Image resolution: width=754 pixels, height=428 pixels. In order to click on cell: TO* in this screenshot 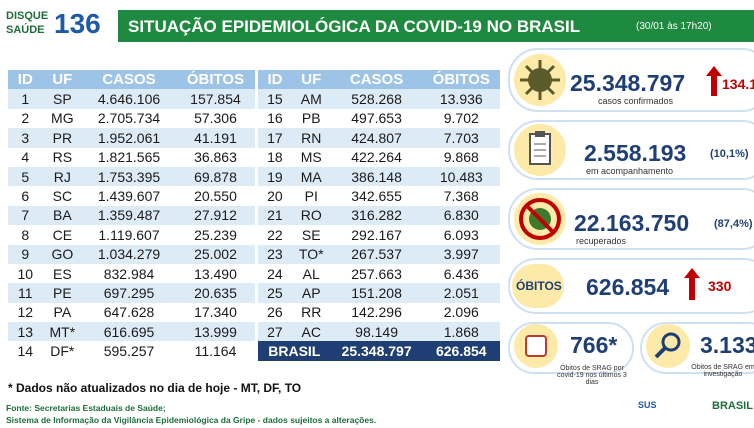, I will do `click(311, 254)`.